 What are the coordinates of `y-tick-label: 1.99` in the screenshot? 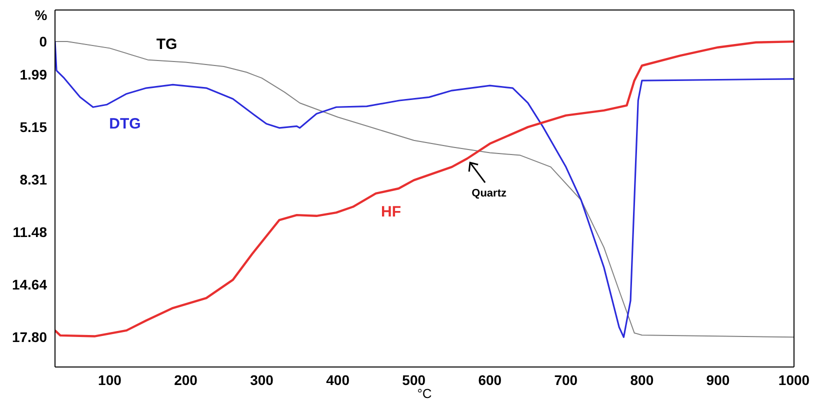 It's located at (34, 74).